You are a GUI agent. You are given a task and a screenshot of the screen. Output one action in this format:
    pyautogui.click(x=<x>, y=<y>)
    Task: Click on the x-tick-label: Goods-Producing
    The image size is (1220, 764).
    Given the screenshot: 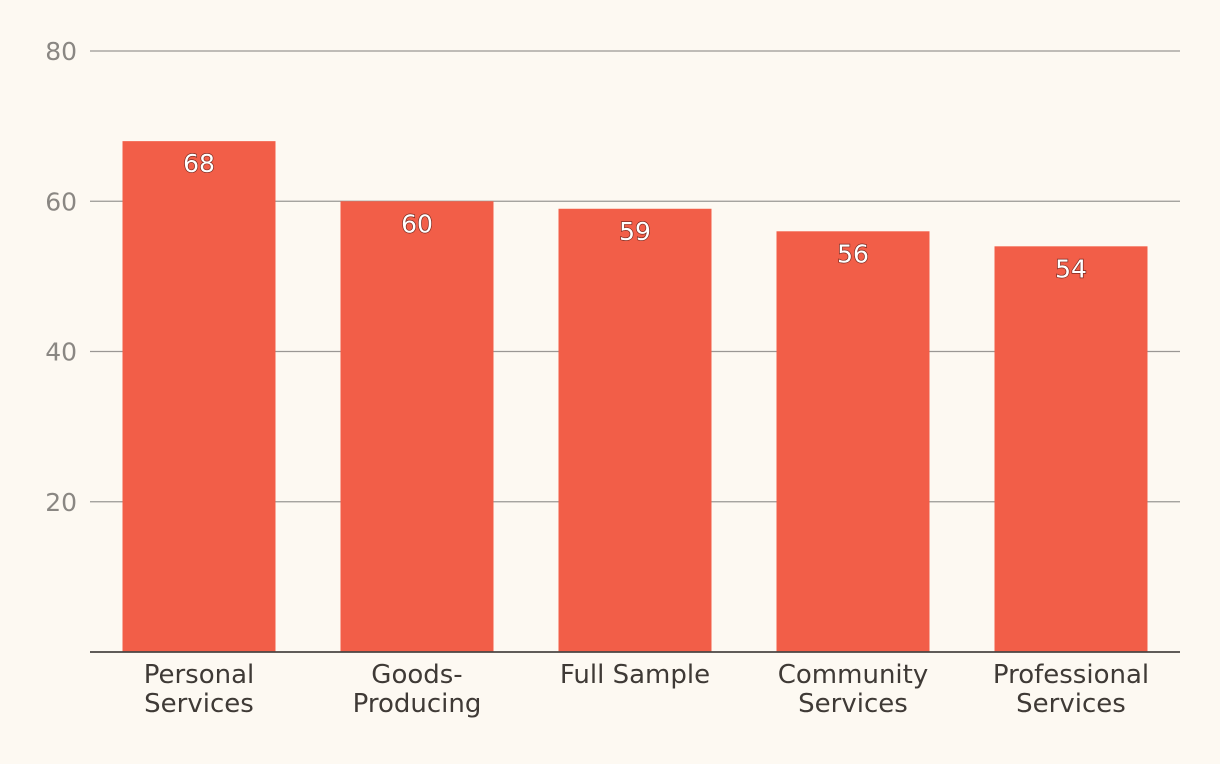 What is the action you would take?
    pyautogui.click(x=417, y=689)
    